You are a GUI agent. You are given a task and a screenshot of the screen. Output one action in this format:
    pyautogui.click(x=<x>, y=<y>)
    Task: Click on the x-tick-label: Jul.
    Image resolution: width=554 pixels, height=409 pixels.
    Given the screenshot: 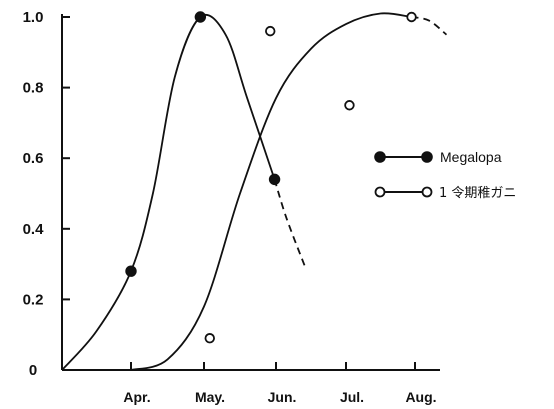 What is the action you would take?
    pyautogui.click(x=352, y=397)
    